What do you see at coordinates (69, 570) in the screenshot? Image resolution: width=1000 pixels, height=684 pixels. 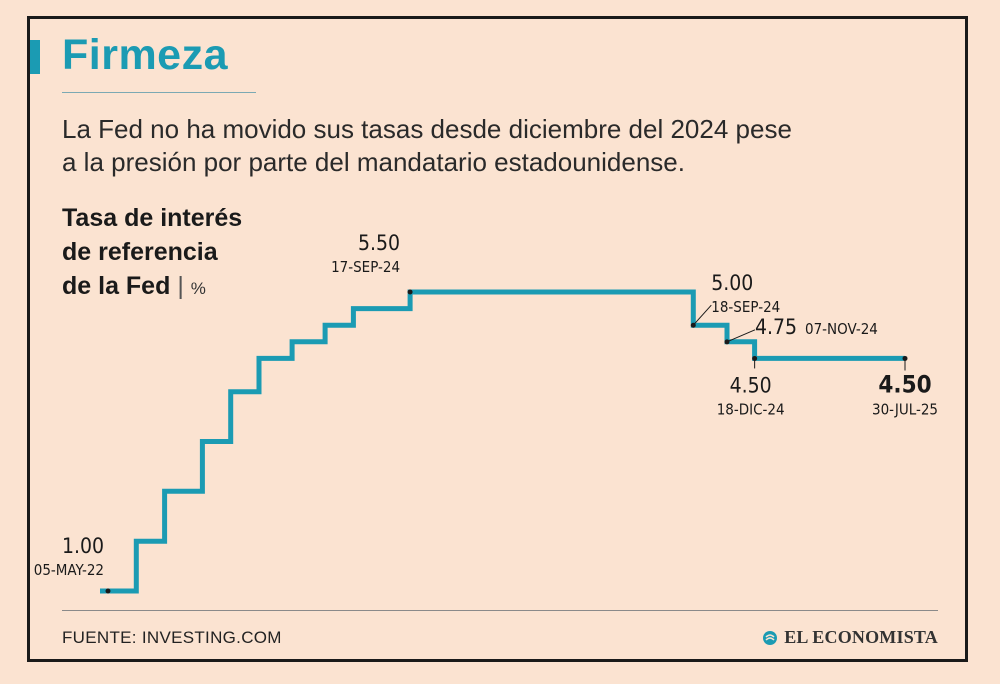 I see `annotation-date: 05-MAY-22` at bounding box center [69, 570].